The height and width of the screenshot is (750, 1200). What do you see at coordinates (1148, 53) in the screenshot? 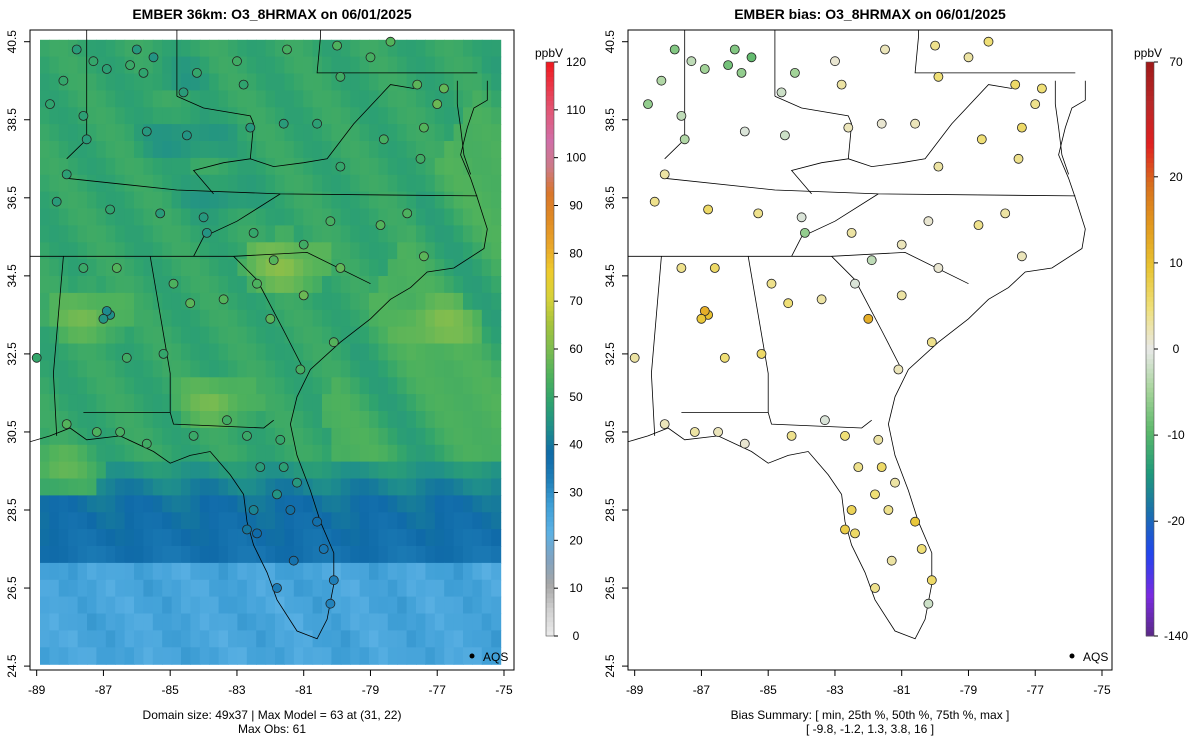
I see `right-colorbar-unit: ppbV` at bounding box center [1148, 53].